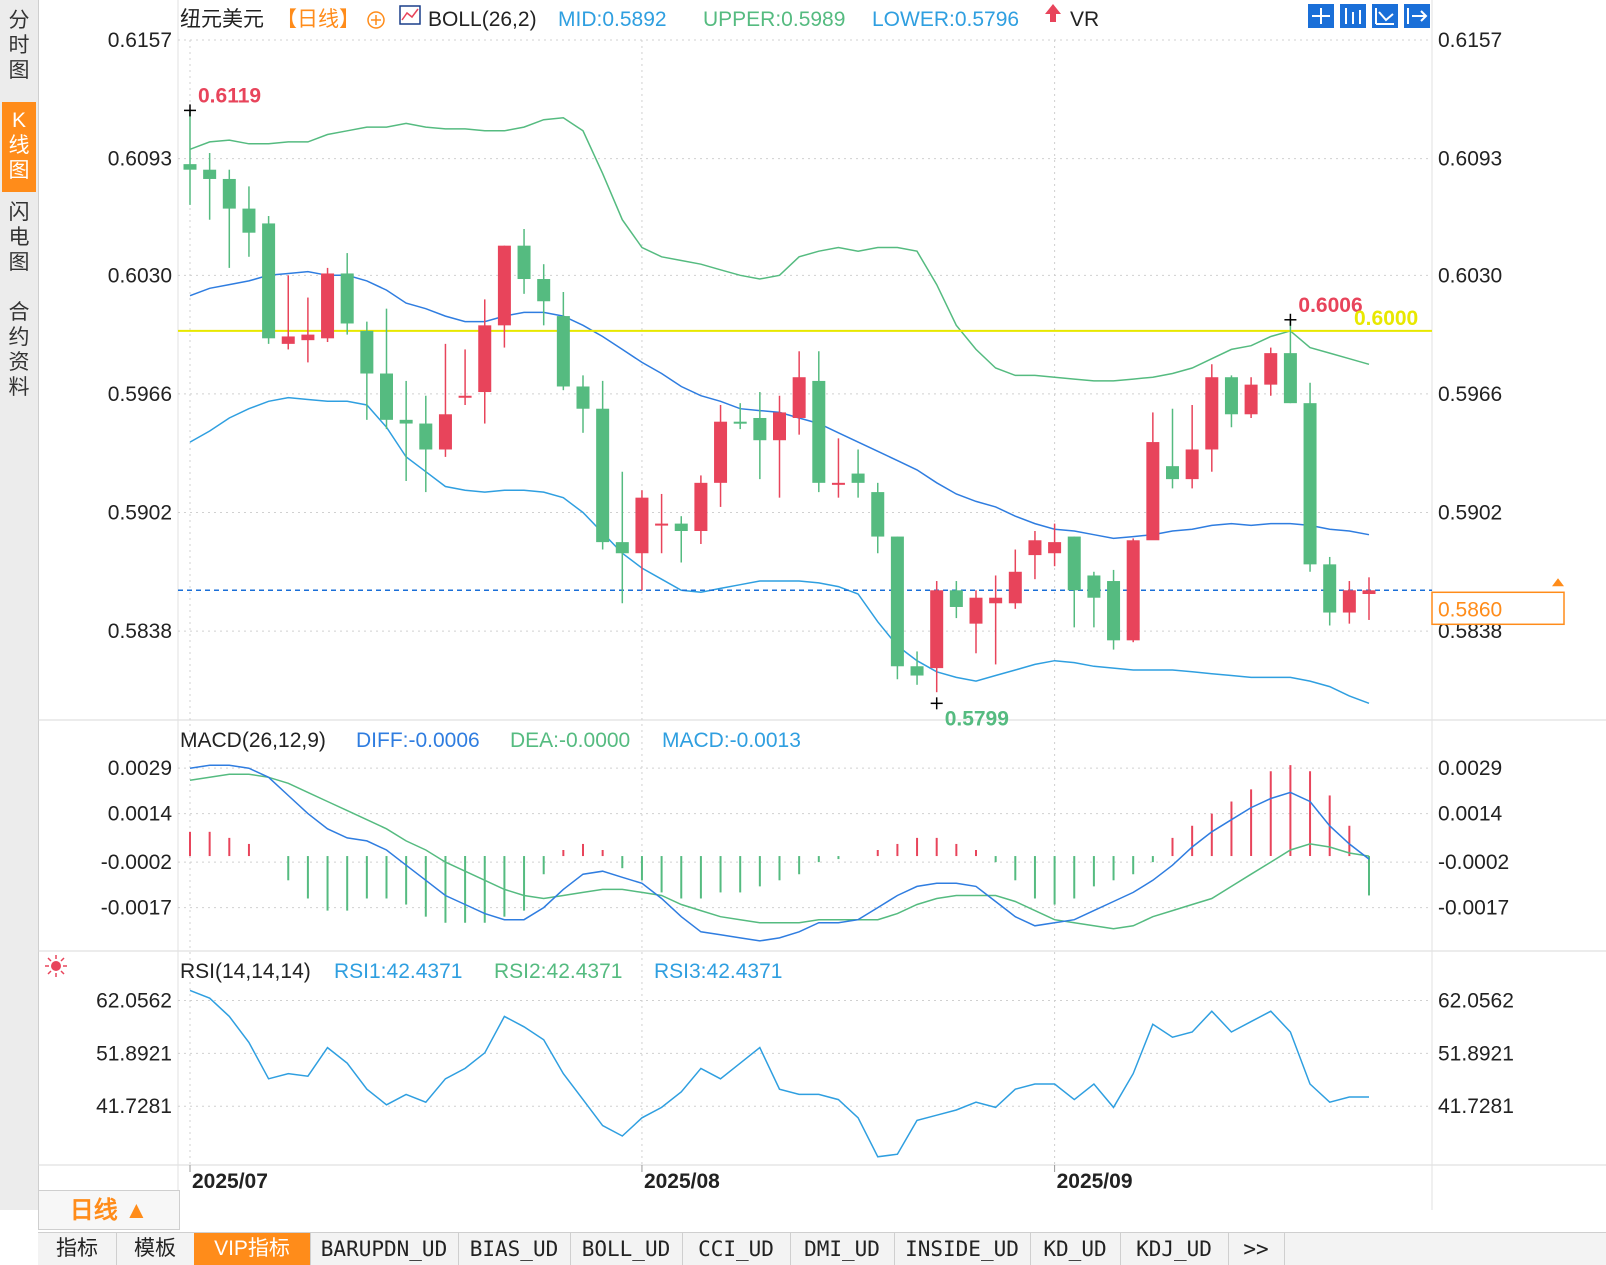 The width and height of the screenshot is (1606, 1265). What do you see at coordinates (626, 1249) in the screenshot?
I see `bottom-tab-5: BOLL_UD` at bounding box center [626, 1249].